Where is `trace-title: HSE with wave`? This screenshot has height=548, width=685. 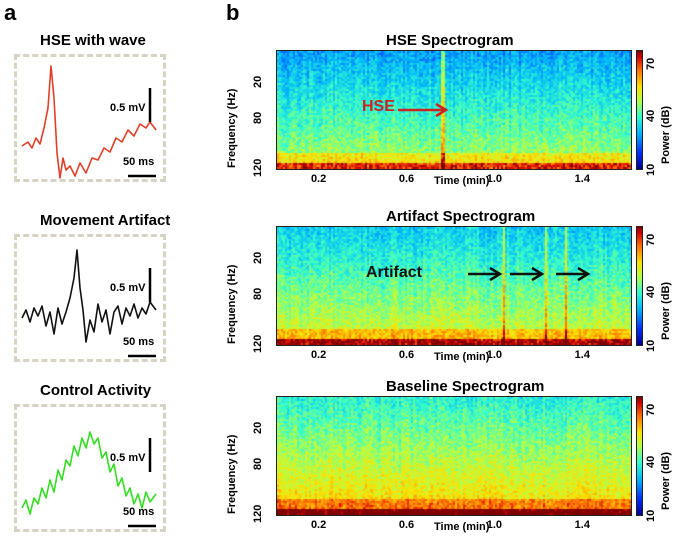 trace-title: HSE with wave is located at coordinates (93, 40).